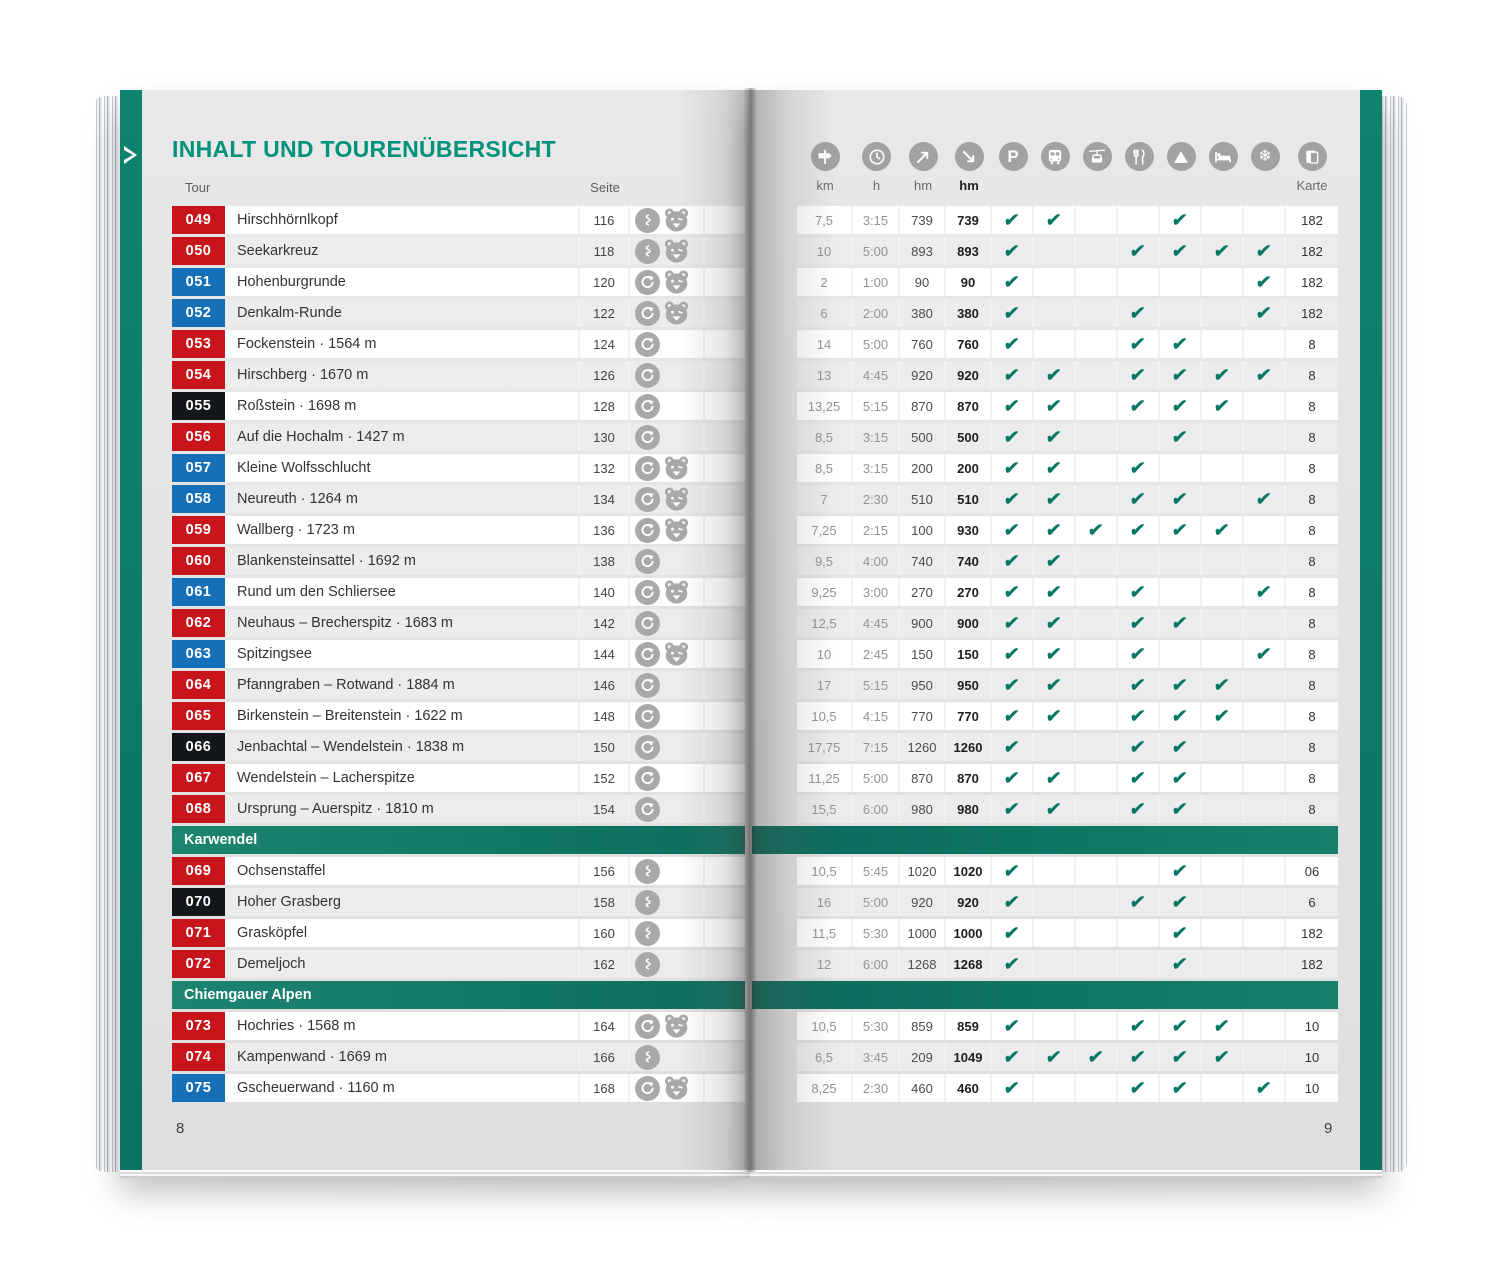  What do you see at coordinates (923, 499) in the screenshot?
I see `ascent-value: 510` at bounding box center [923, 499].